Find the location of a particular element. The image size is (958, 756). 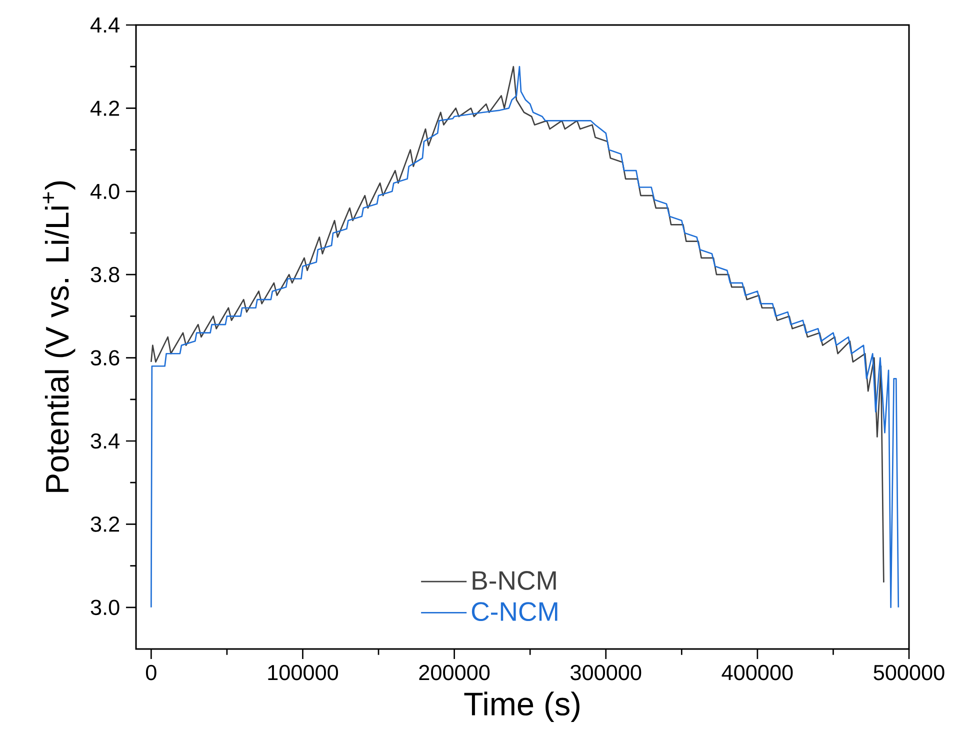

y-axis-title: Potential (V vs. Li/Li$^{+}$) is located at coordinates (59, 336).